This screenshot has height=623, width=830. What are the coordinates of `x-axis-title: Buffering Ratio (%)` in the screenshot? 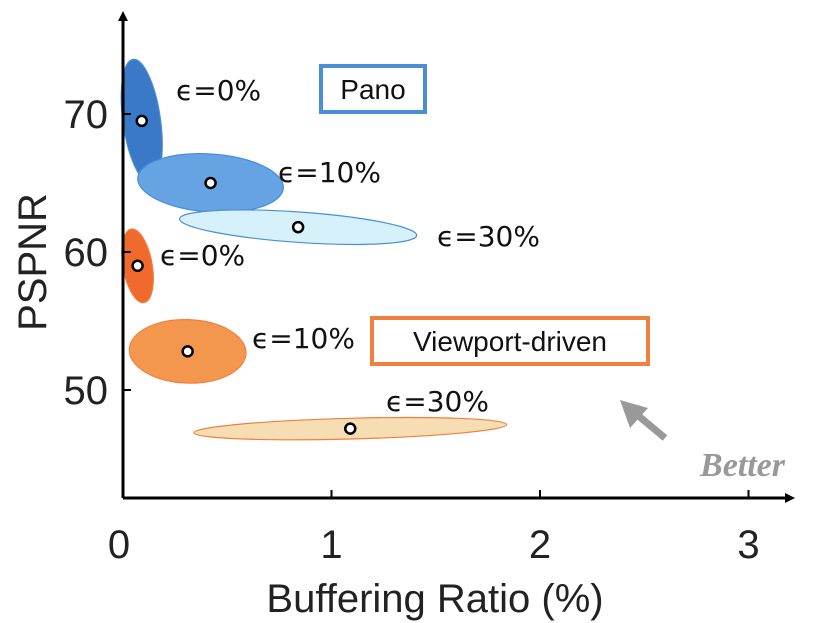 It's located at (434, 599).